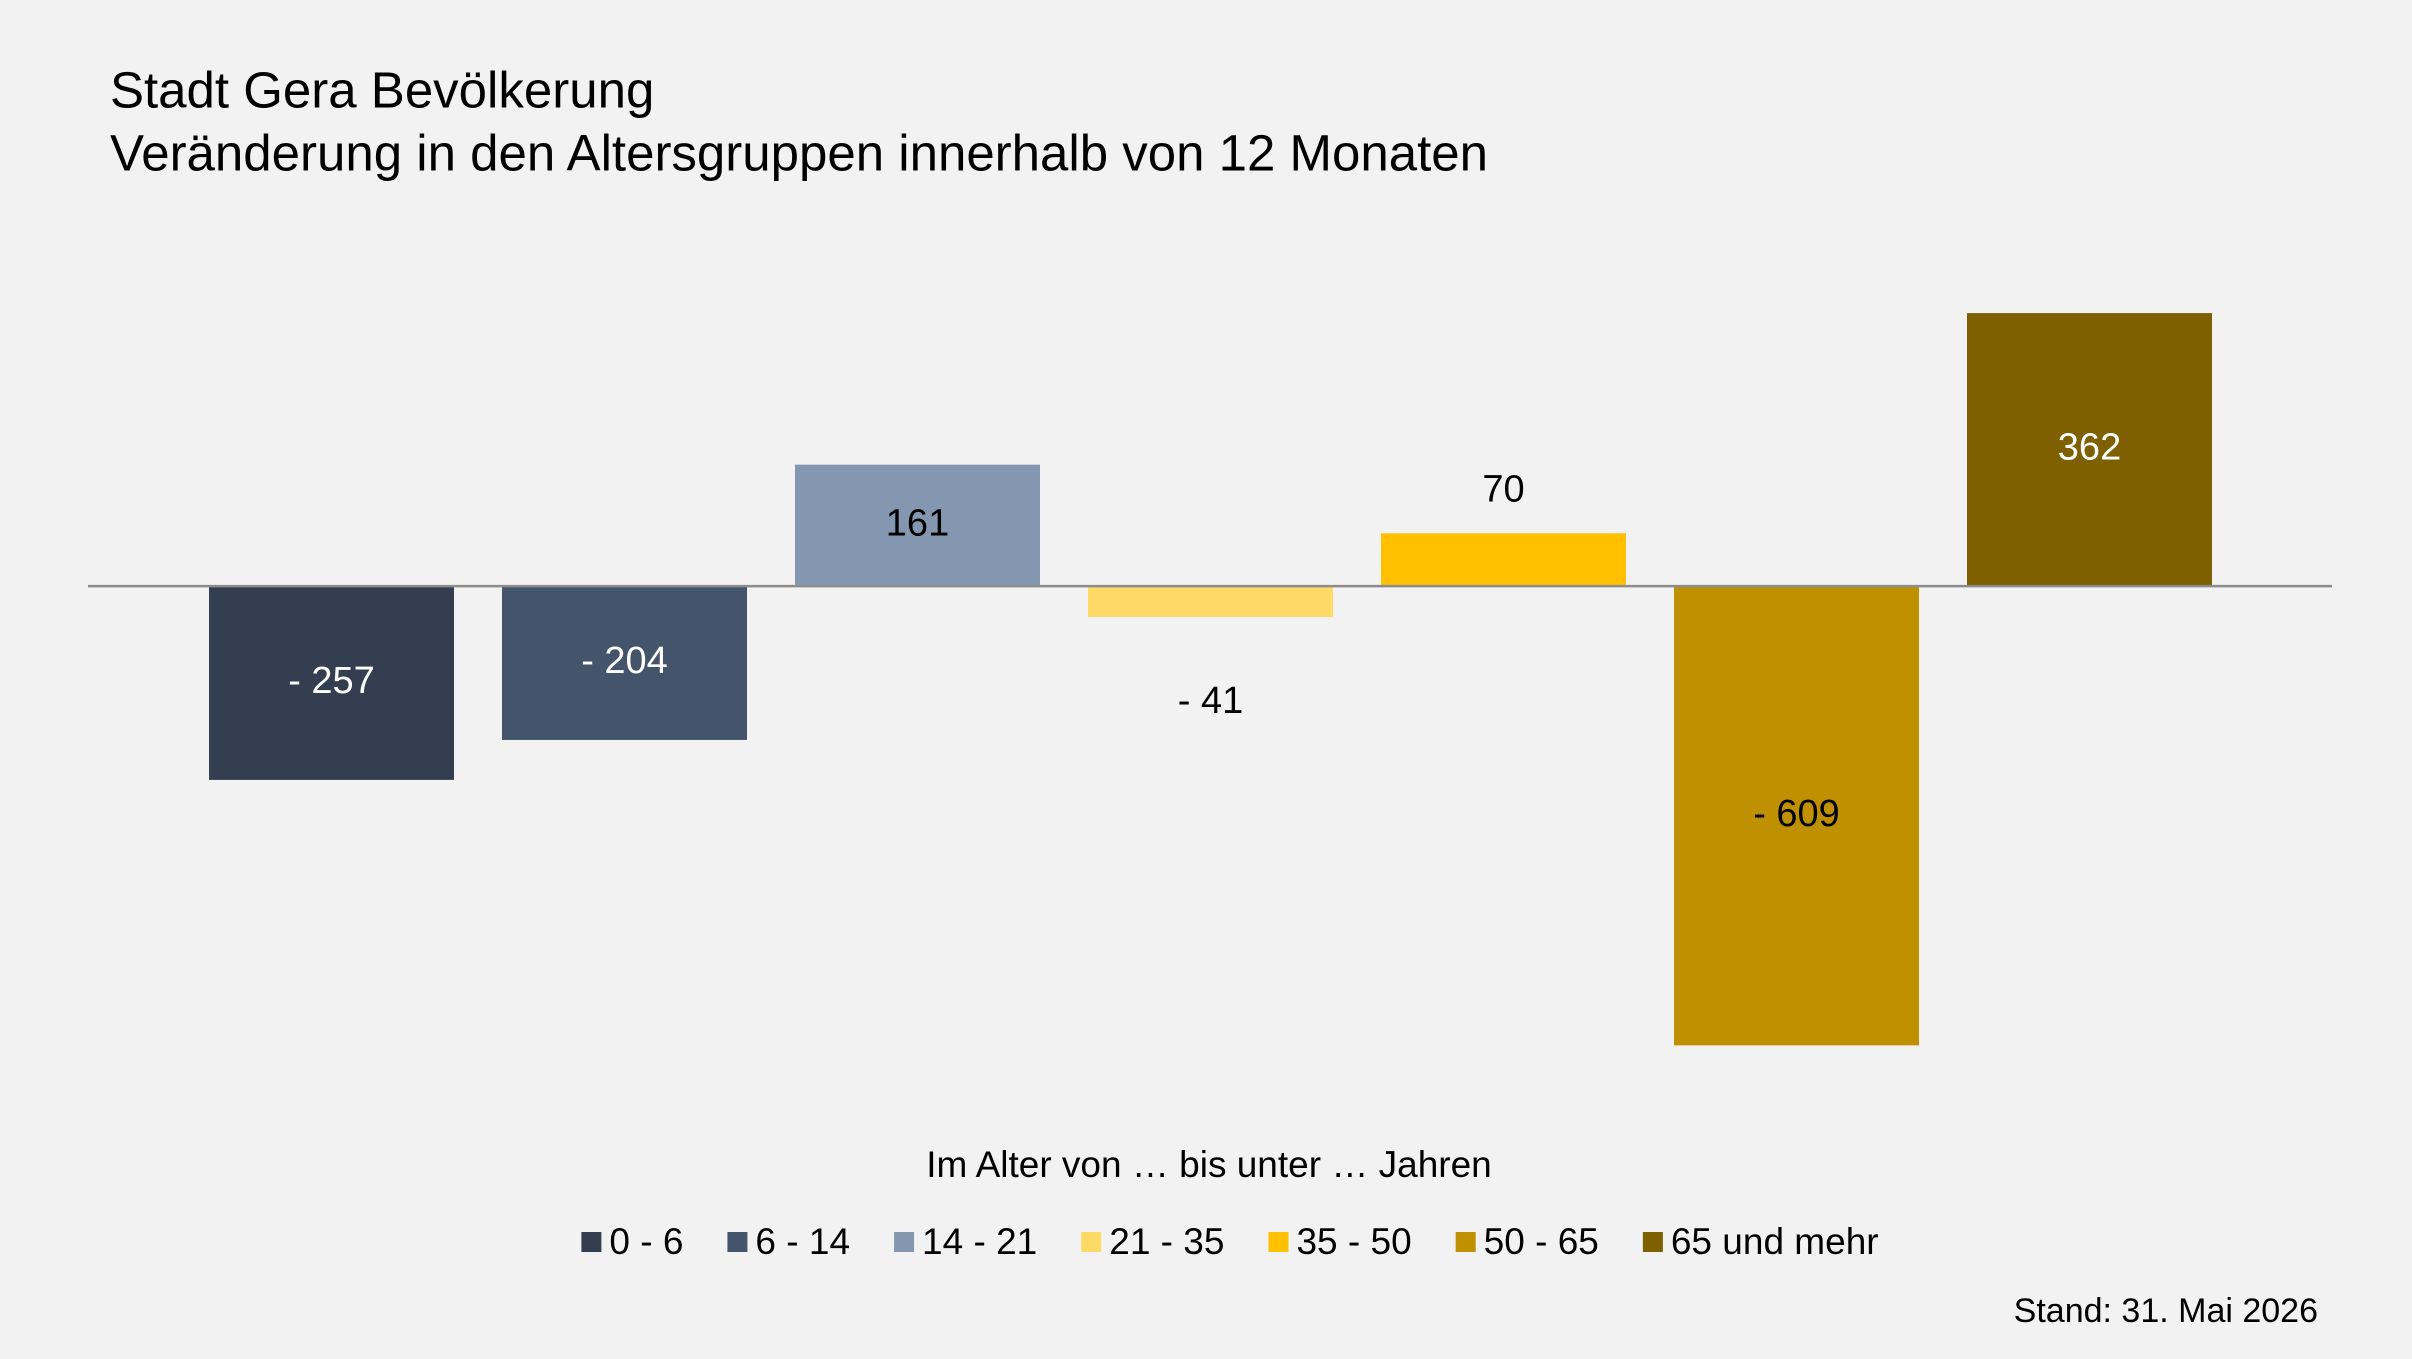 The width and height of the screenshot is (2412, 1359). I want to click on value-label: - 257, so click(331, 681).